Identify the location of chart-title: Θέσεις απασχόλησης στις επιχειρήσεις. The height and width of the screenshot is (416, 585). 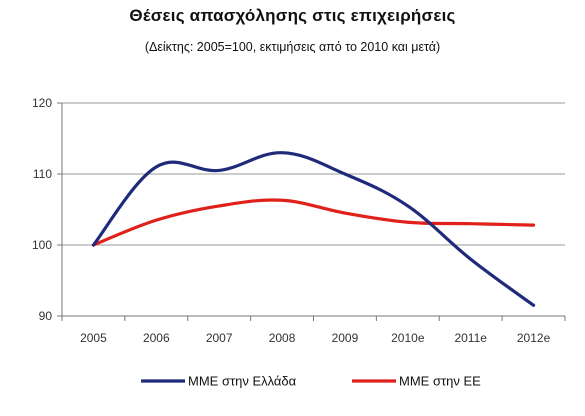
(292, 15).